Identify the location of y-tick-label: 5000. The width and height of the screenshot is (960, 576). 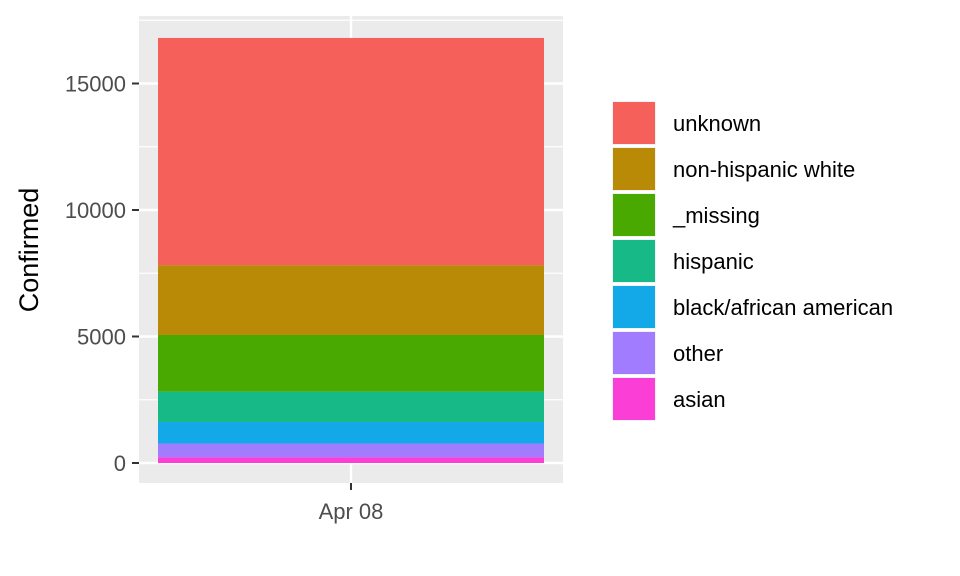
(101, 337).